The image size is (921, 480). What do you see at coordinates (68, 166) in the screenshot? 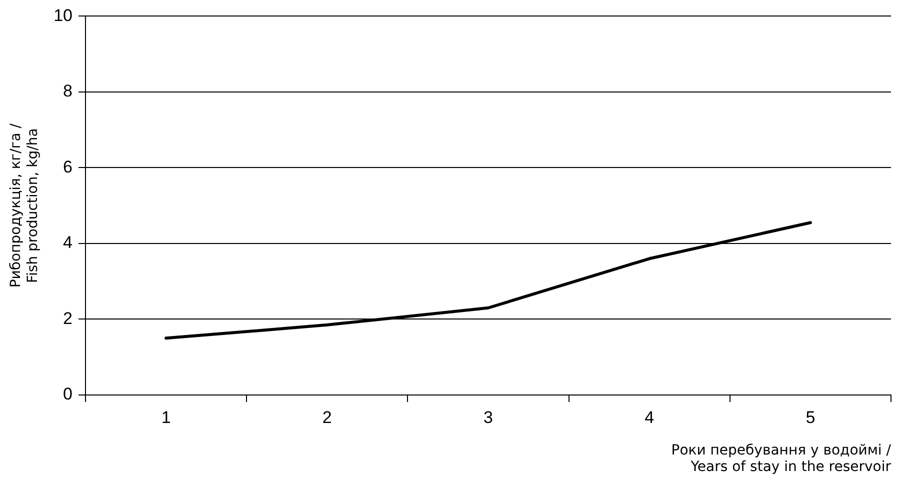
I see `y-tick-label: 6` at bounding box center [68, 166].